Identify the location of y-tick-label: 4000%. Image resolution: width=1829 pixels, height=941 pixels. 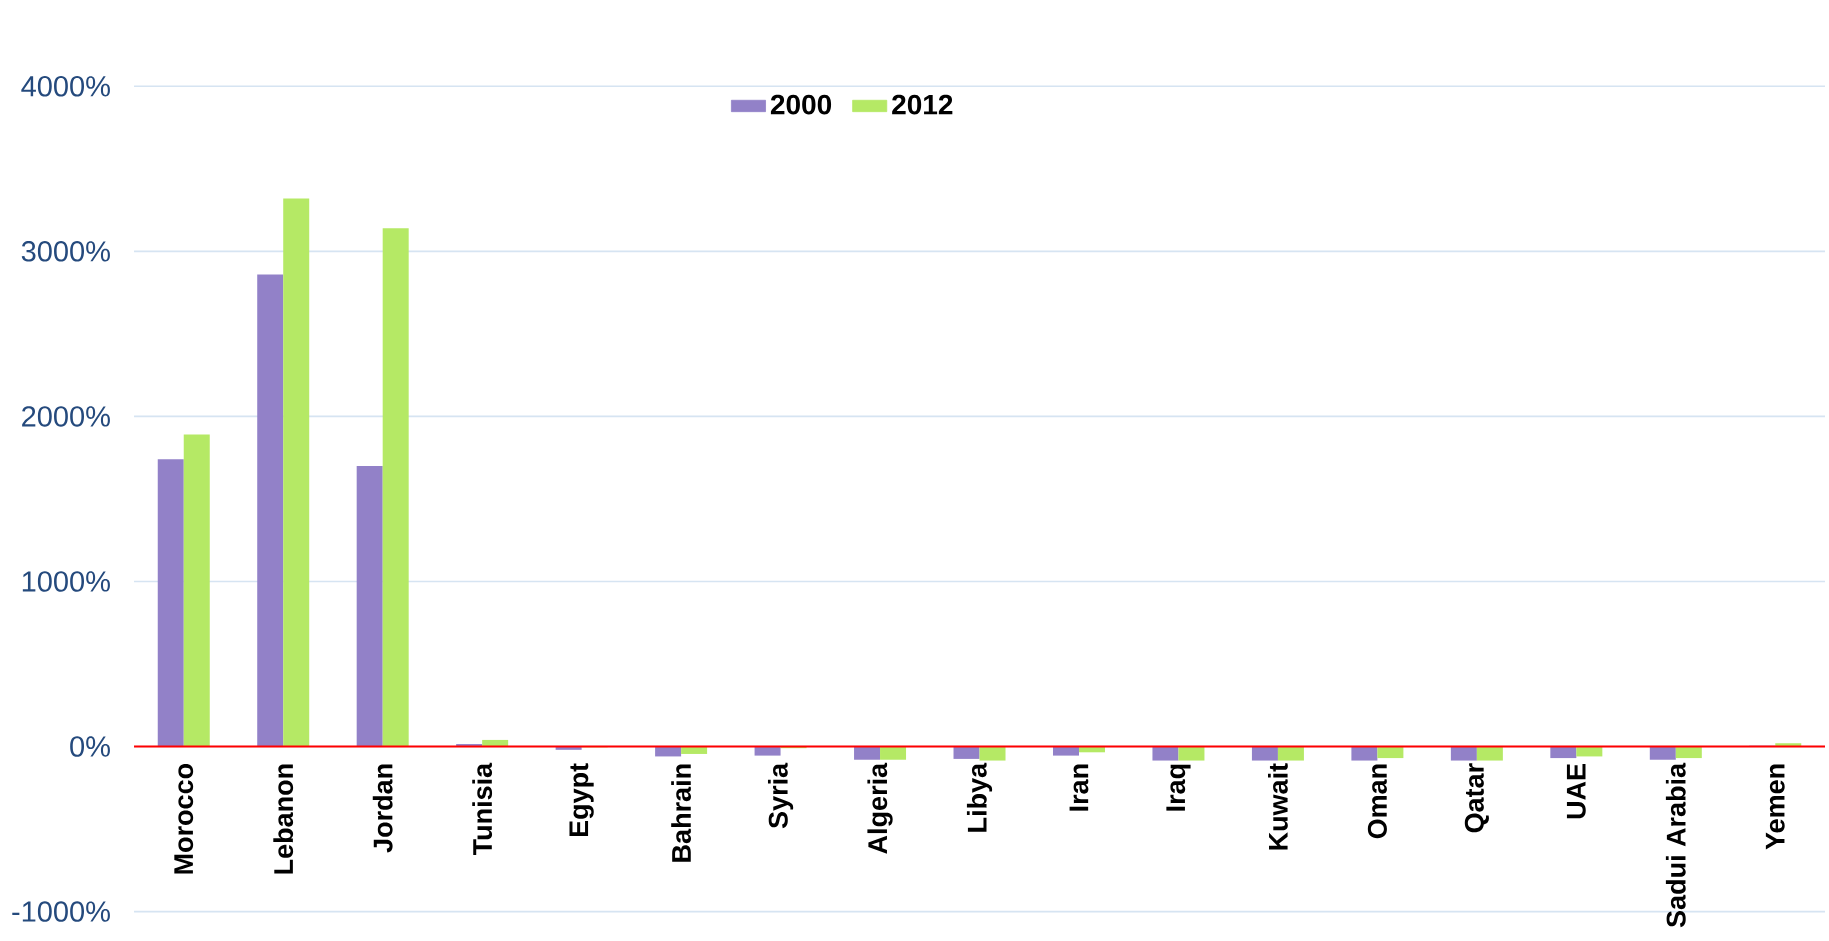
(65, 86).